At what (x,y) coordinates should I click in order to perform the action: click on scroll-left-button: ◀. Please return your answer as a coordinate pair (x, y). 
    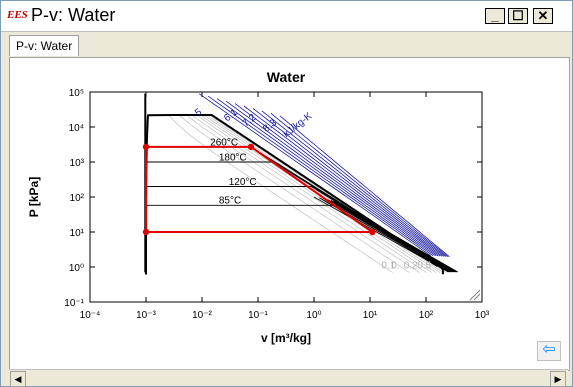
    Looking at the image, I should click on (18, 379).